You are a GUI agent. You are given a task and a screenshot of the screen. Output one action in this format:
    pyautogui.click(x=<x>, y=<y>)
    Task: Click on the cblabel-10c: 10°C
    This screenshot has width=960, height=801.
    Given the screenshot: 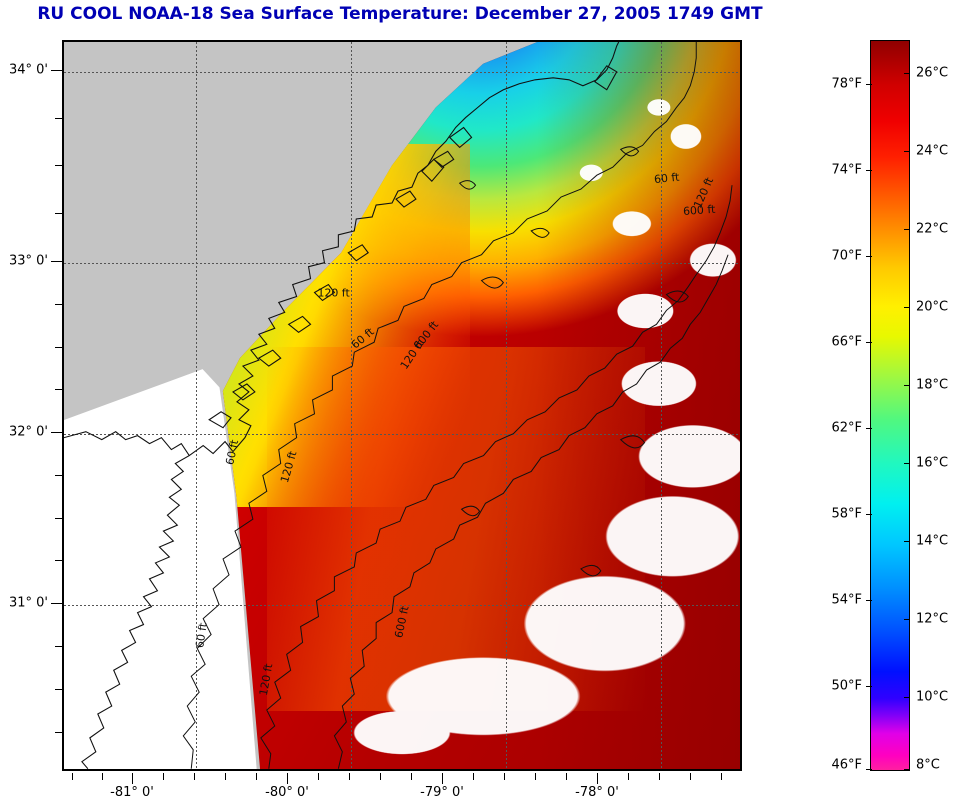 What is the action you would take?
    pyautogui.click(x=932, y=697)
    